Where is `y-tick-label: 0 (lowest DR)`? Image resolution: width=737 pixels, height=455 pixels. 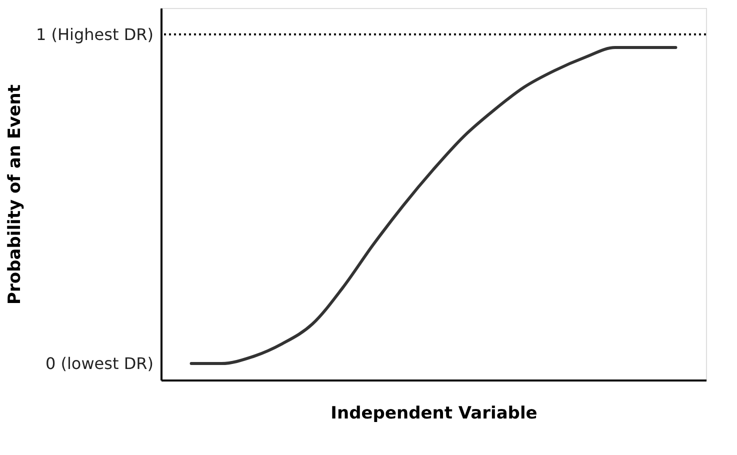 y-tick-label: 0 (lowest DR) is located at coordinates (99, 364).